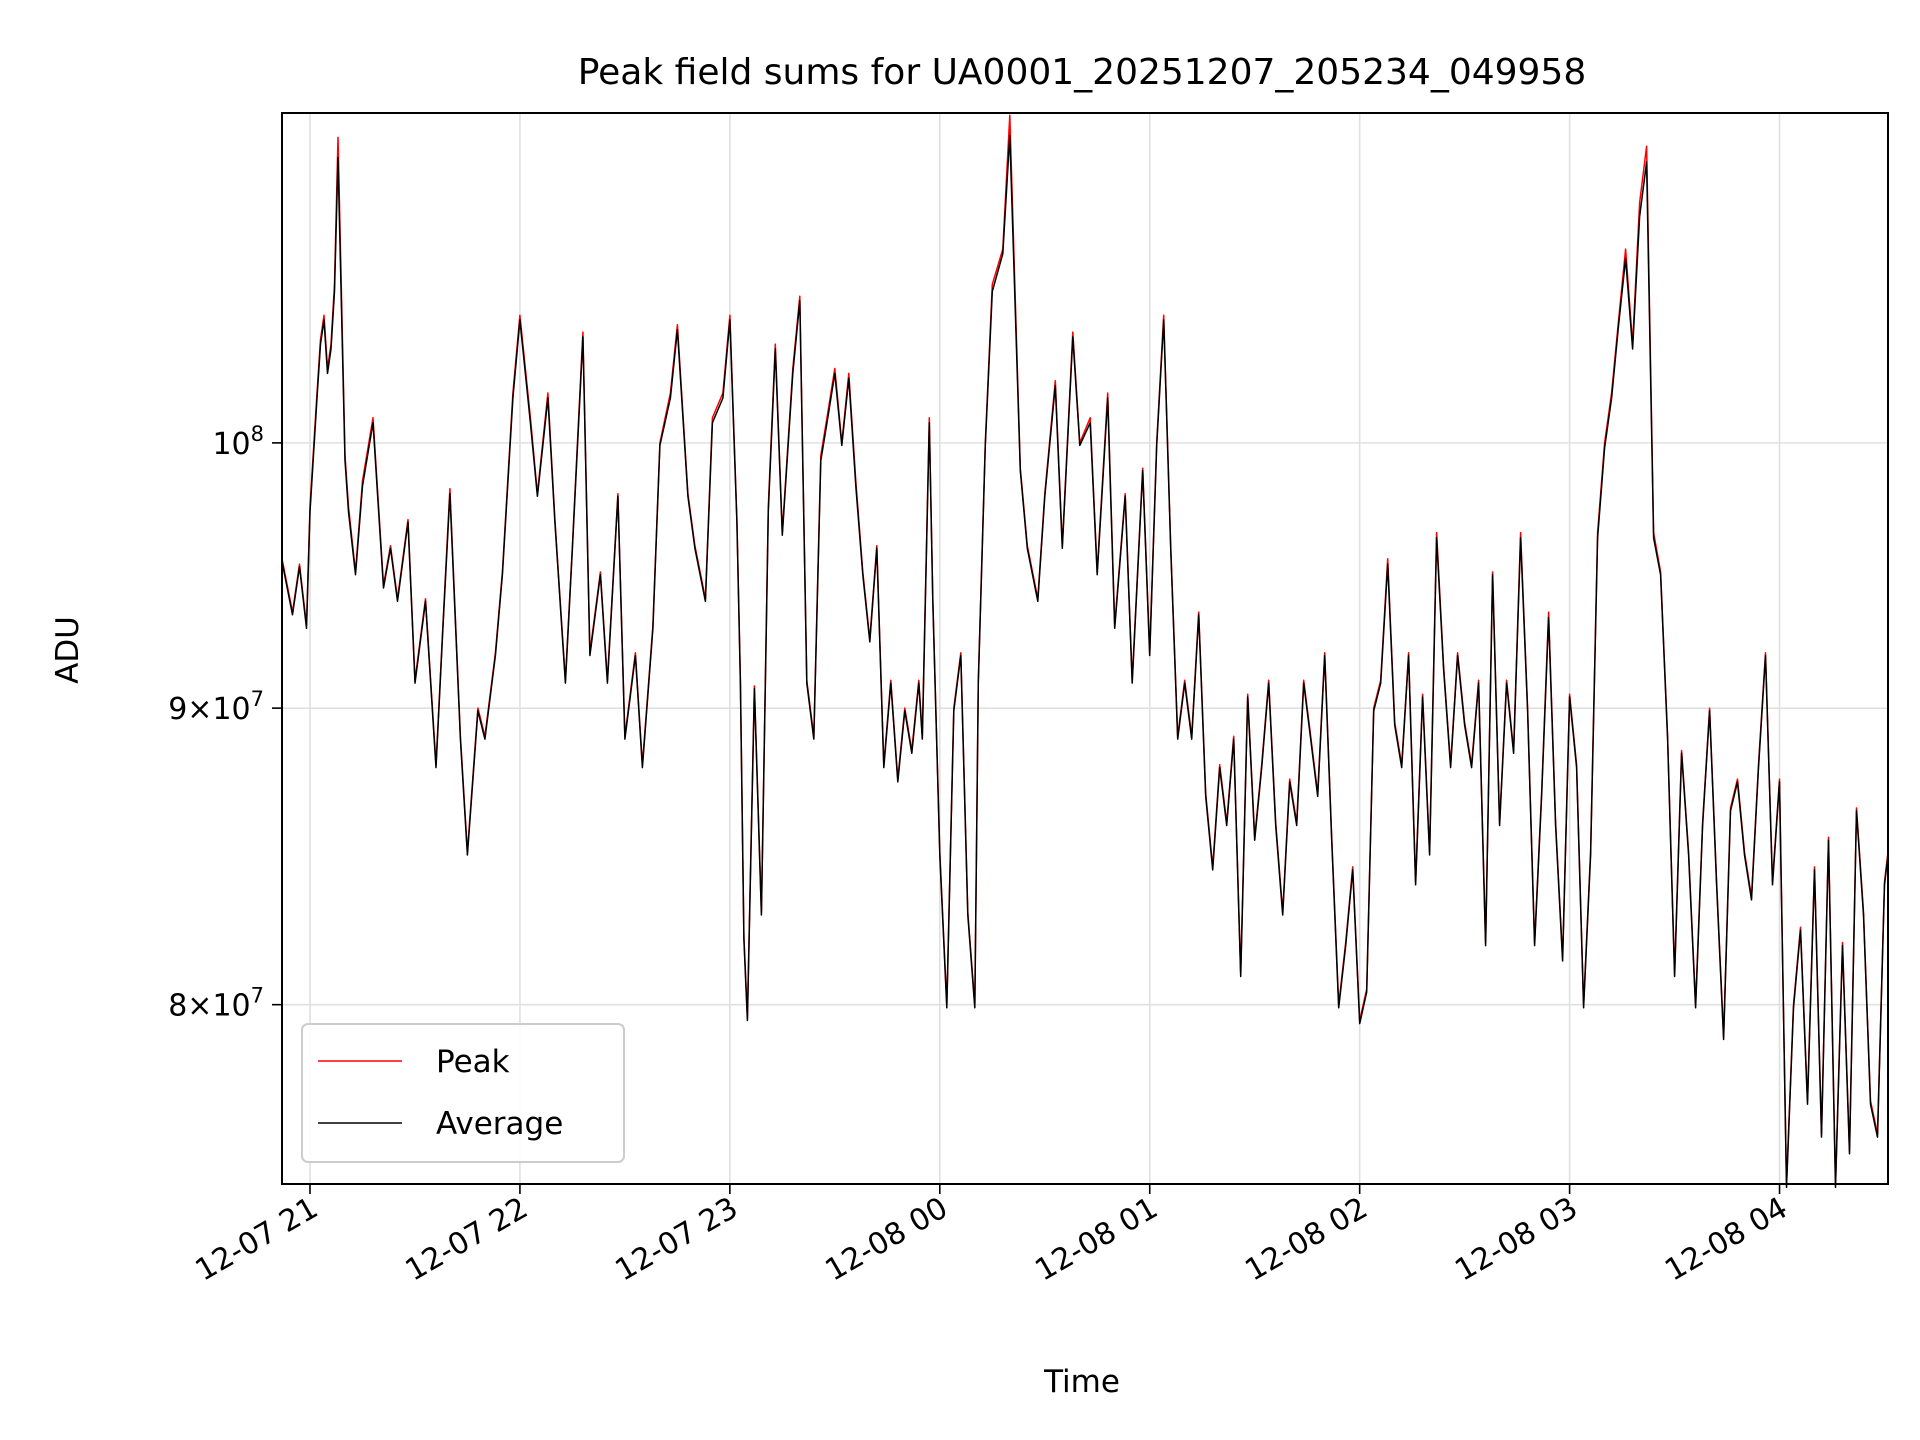 The width and height of the screenshot is (1920, 1440). I want to click on y-axis-ticks: 8×107 9×107 108, so click(225, 723).